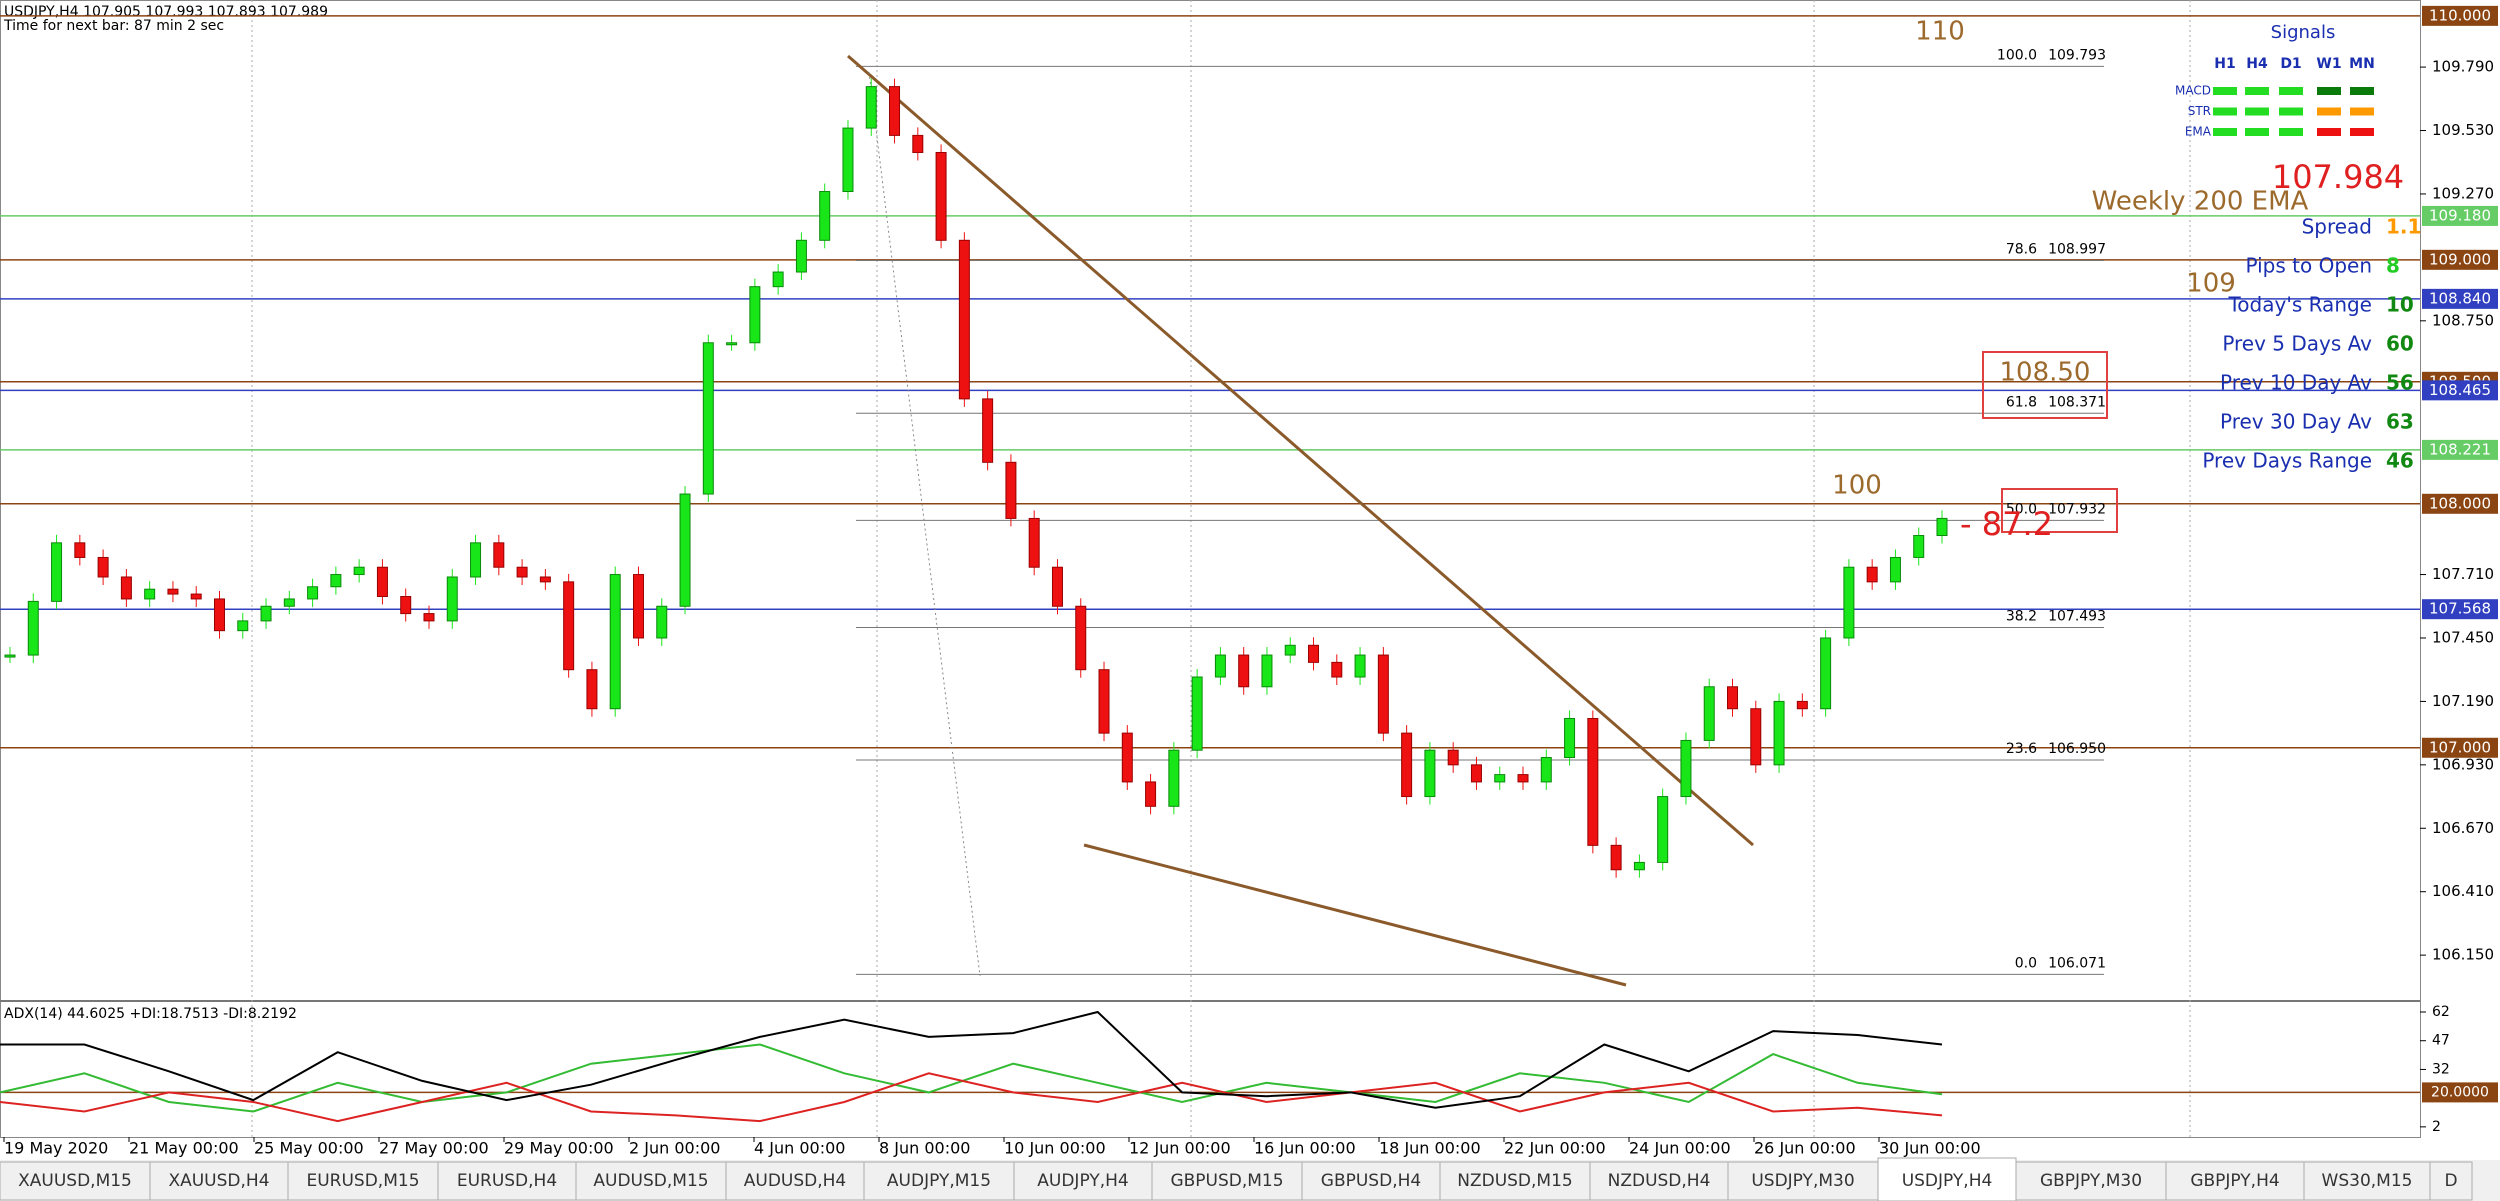 This screenshot has height=1201, width=2500. Describe the element at coordinates (2017, 55) in the screenshot. I see `fib-ratio: 100.0` at that location.